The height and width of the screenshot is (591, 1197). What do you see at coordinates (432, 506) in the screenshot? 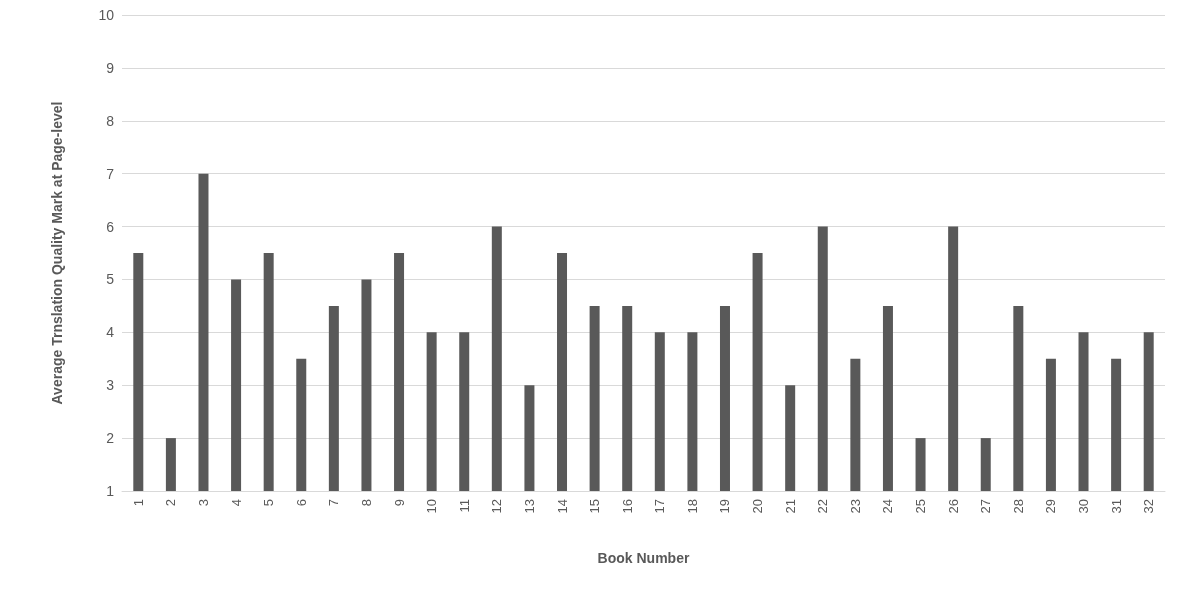
I see `x-tick-label: 10` at bounding box center [432, 506].